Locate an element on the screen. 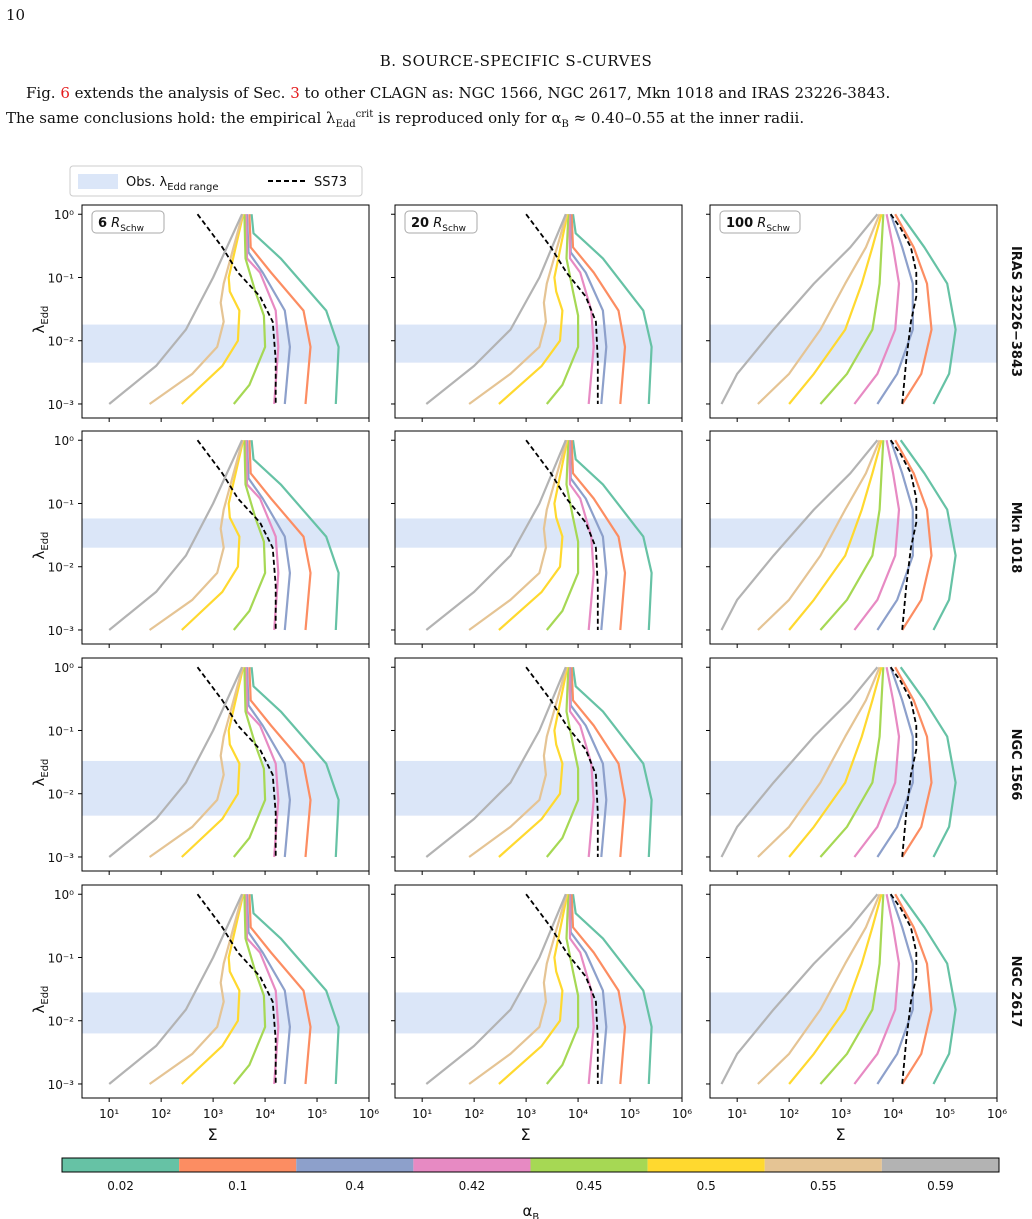 The height and width of the screenshot is (1219, 1032). panel-r3-c0 is located at coordinates (224, 993).